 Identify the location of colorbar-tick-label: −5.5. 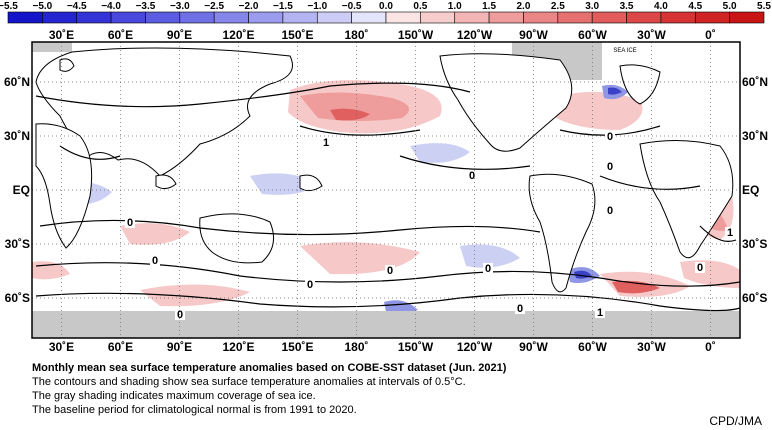
(9, 6).